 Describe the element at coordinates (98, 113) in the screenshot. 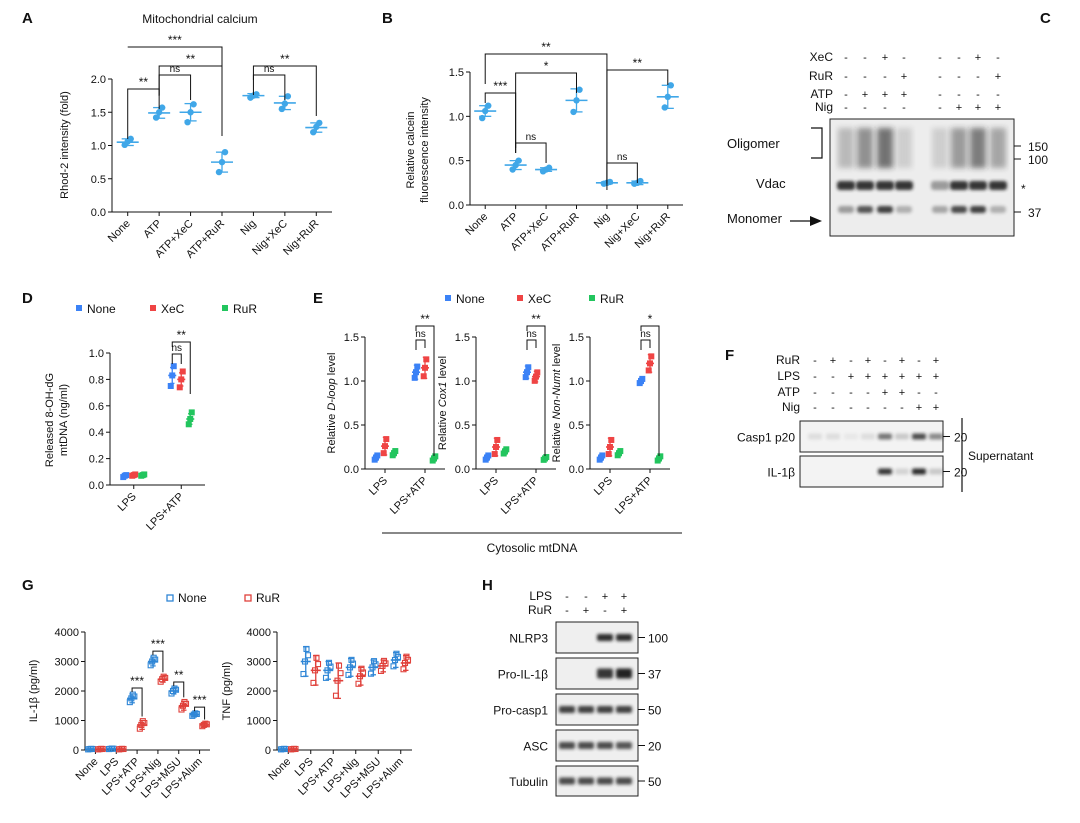

I see `y-tick-label: 1.5` at that location.